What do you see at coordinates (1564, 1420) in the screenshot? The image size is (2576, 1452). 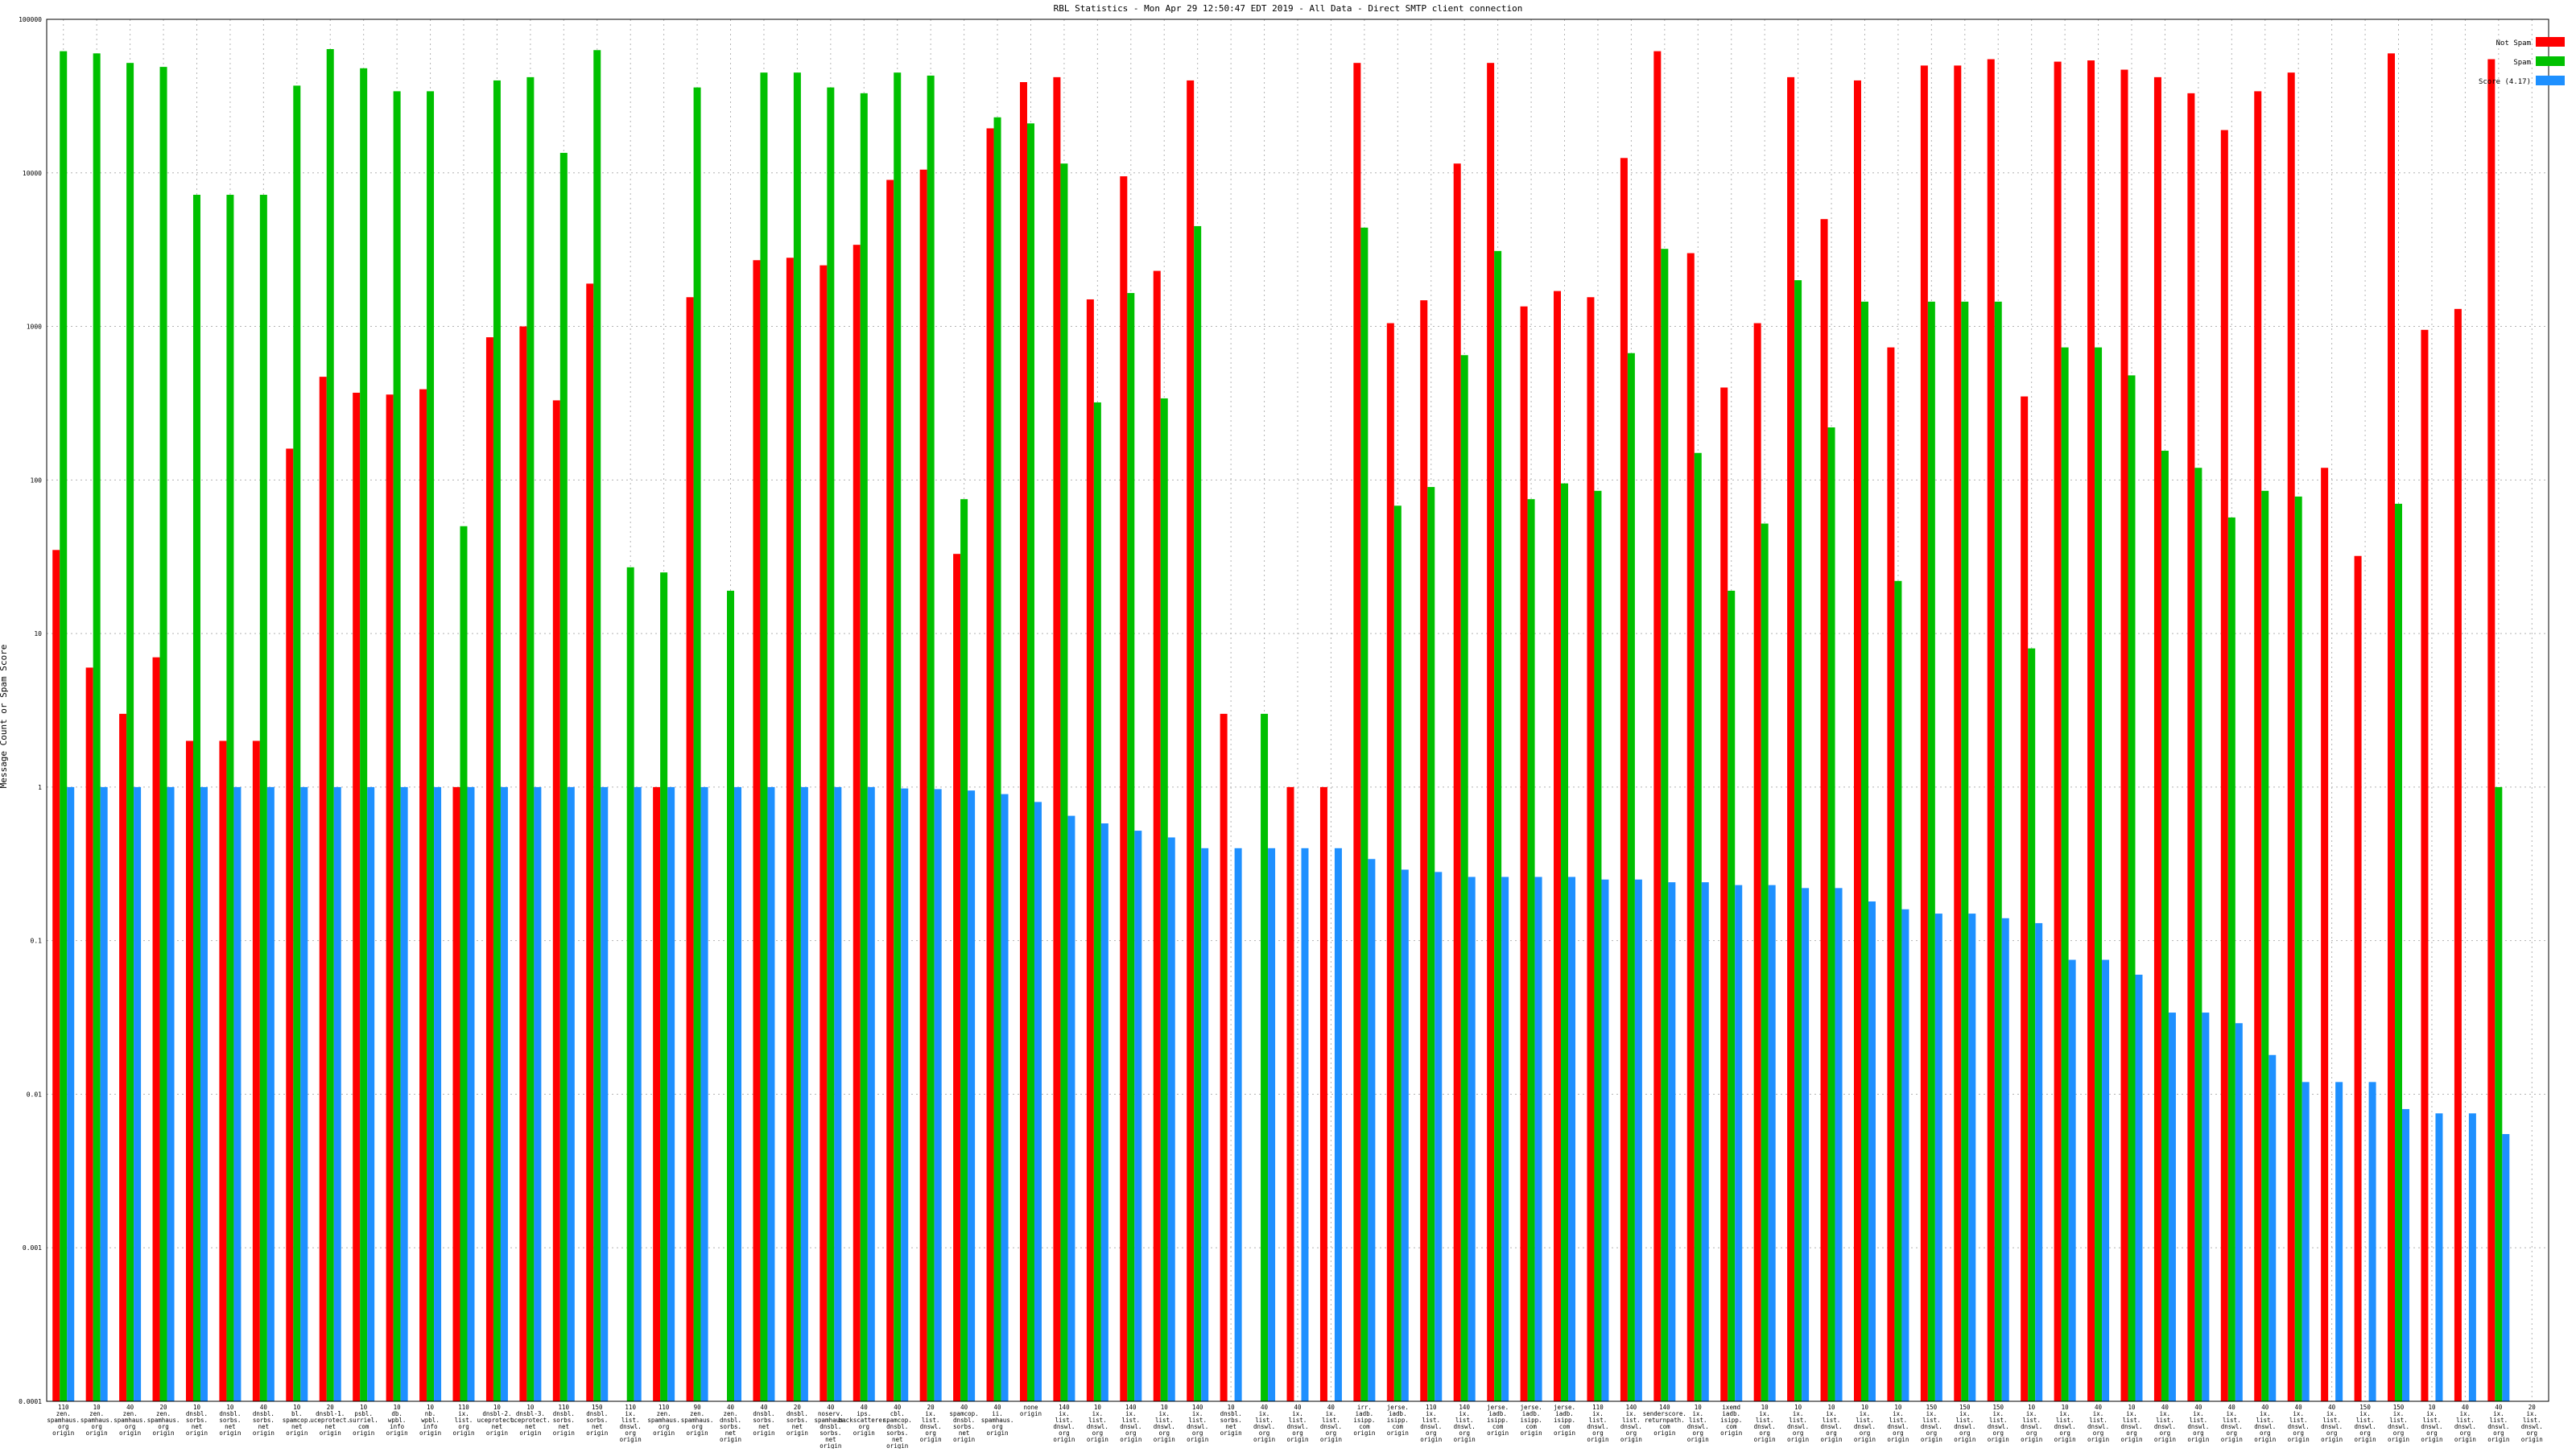 I see `x-tick-label: jerse. iadb. isipp. com origin` at bounding box center [1564, 1420].